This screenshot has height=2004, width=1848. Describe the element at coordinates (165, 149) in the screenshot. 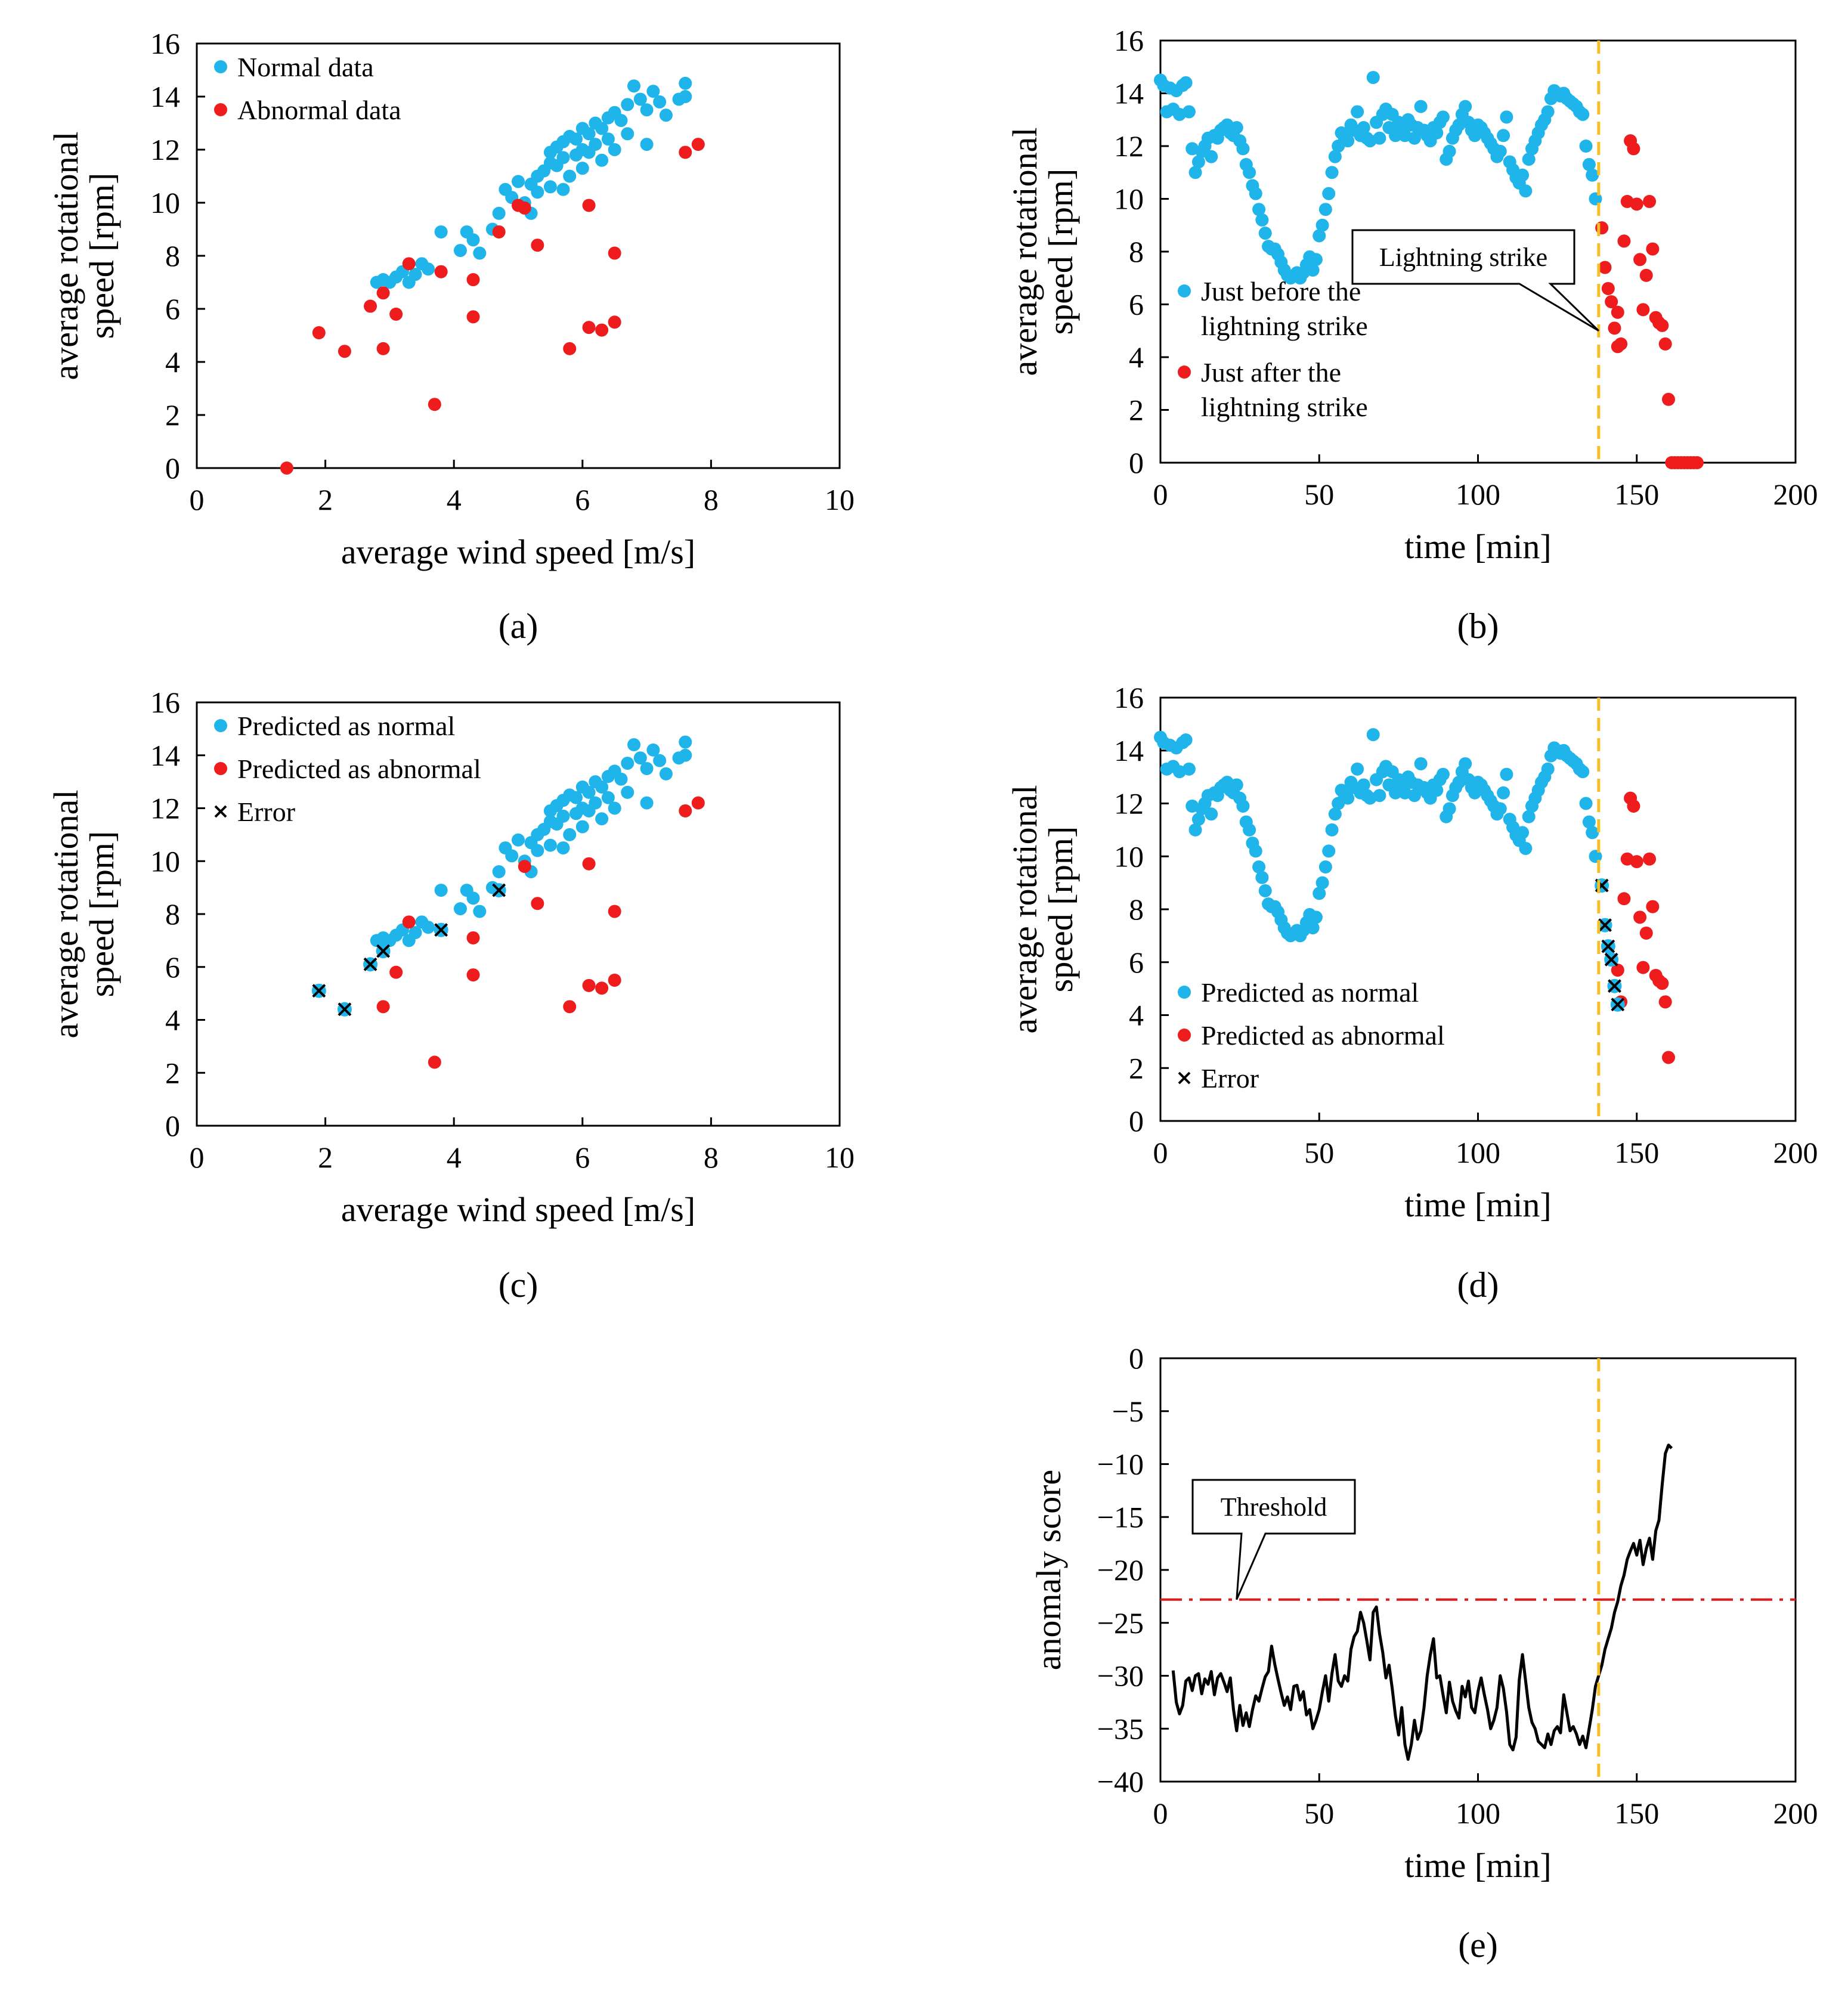

I see `y-tick-label: 12` at that location.